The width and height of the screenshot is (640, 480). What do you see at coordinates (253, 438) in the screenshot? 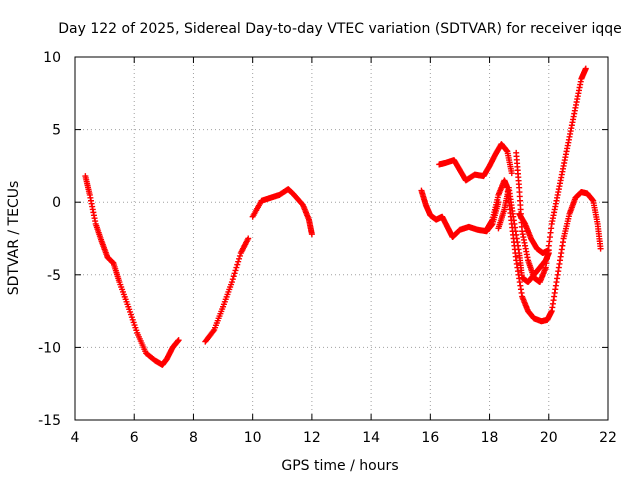
I see `x-tick-label: 10` at bounding box center [253, 438].